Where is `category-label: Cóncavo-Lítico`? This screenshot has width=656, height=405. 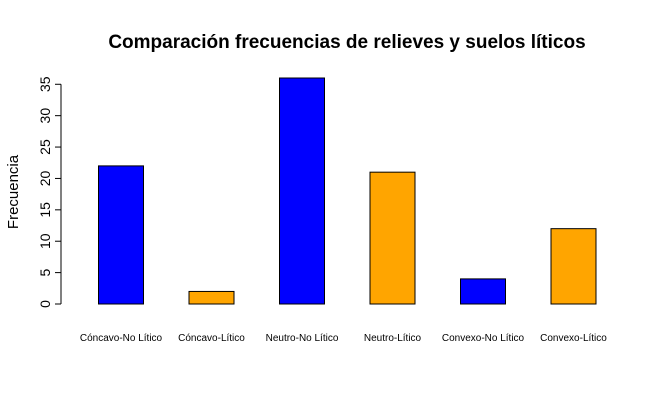
category-label: Cóncavo-Lítico is located at coordinates (211, 338).